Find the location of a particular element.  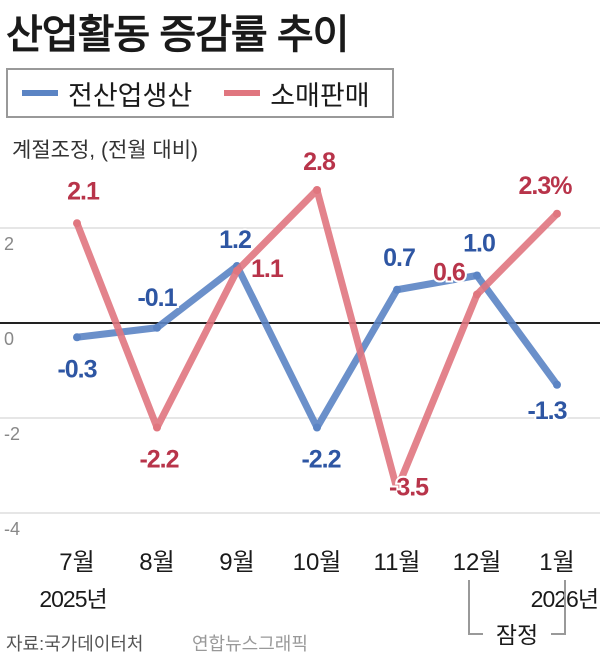

preliminary-label: 잠정 is located at coordinates (517, 635).